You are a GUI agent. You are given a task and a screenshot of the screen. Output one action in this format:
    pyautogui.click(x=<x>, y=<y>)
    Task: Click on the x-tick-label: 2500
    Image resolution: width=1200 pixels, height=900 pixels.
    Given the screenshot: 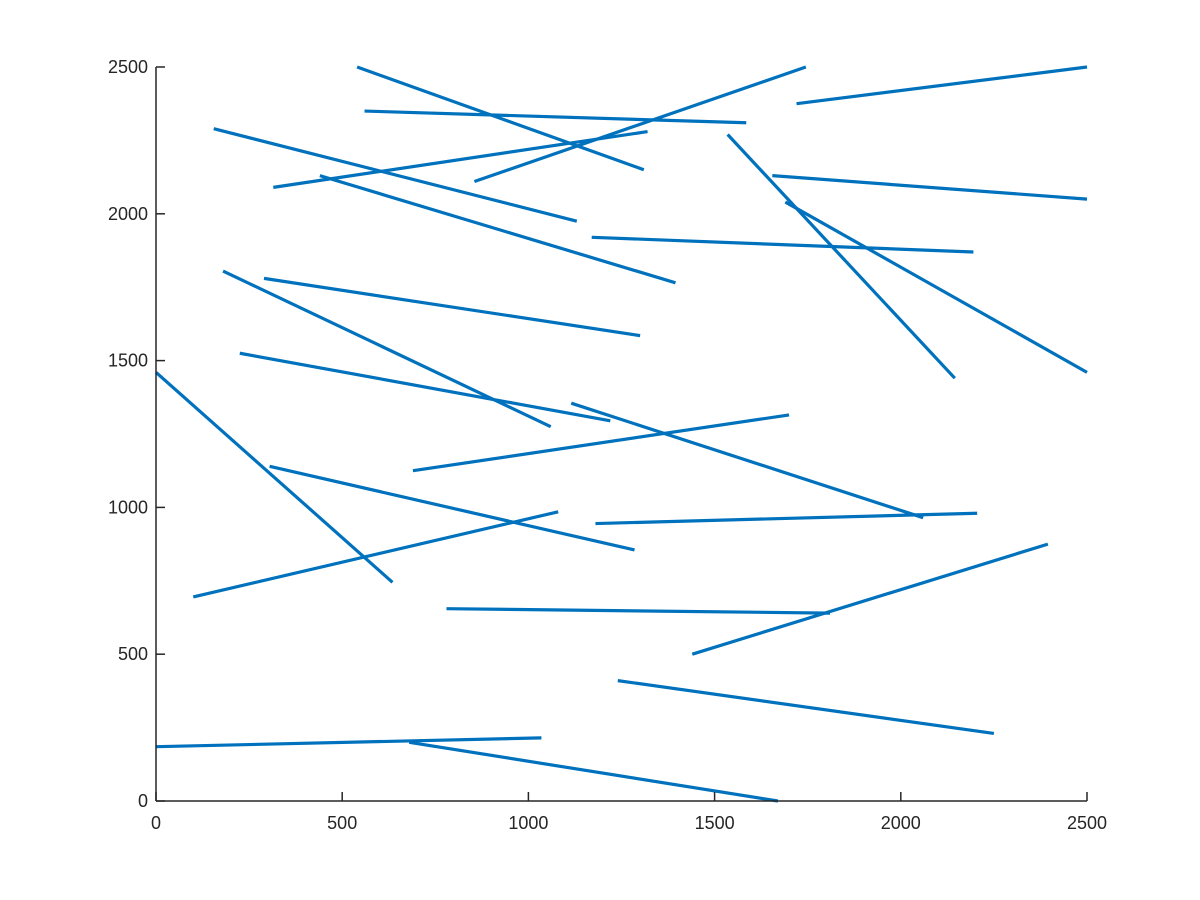 What is the action you would take?
    pyautogui.click(x=1087, y=823)
    